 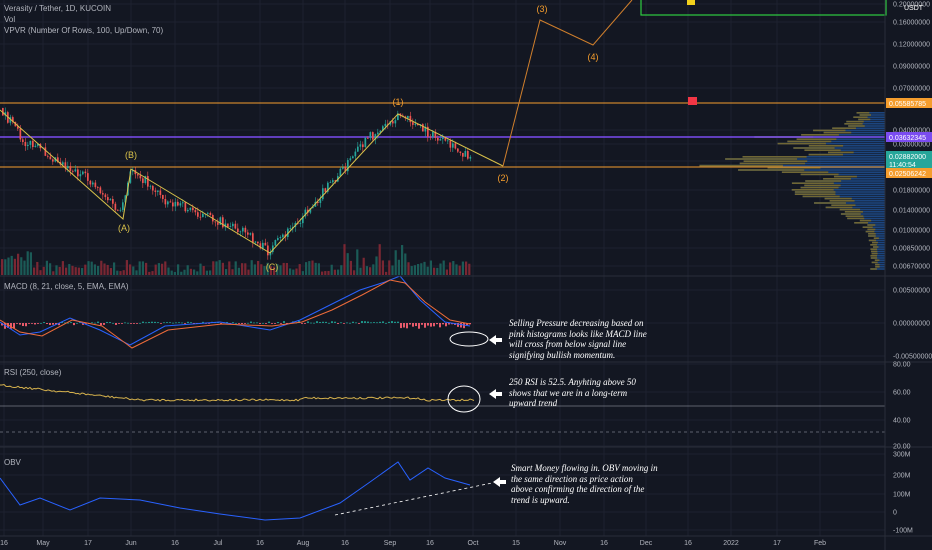 I want to click on price-tag-label: 0.02882000, so click(x=907, y=157).